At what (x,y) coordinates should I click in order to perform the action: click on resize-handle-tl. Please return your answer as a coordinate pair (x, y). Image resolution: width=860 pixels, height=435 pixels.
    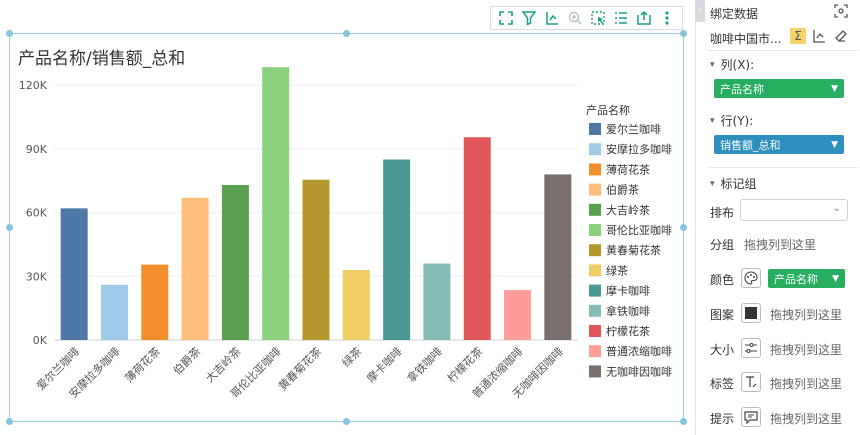
    Looking at the image, I should click on (9, 33).